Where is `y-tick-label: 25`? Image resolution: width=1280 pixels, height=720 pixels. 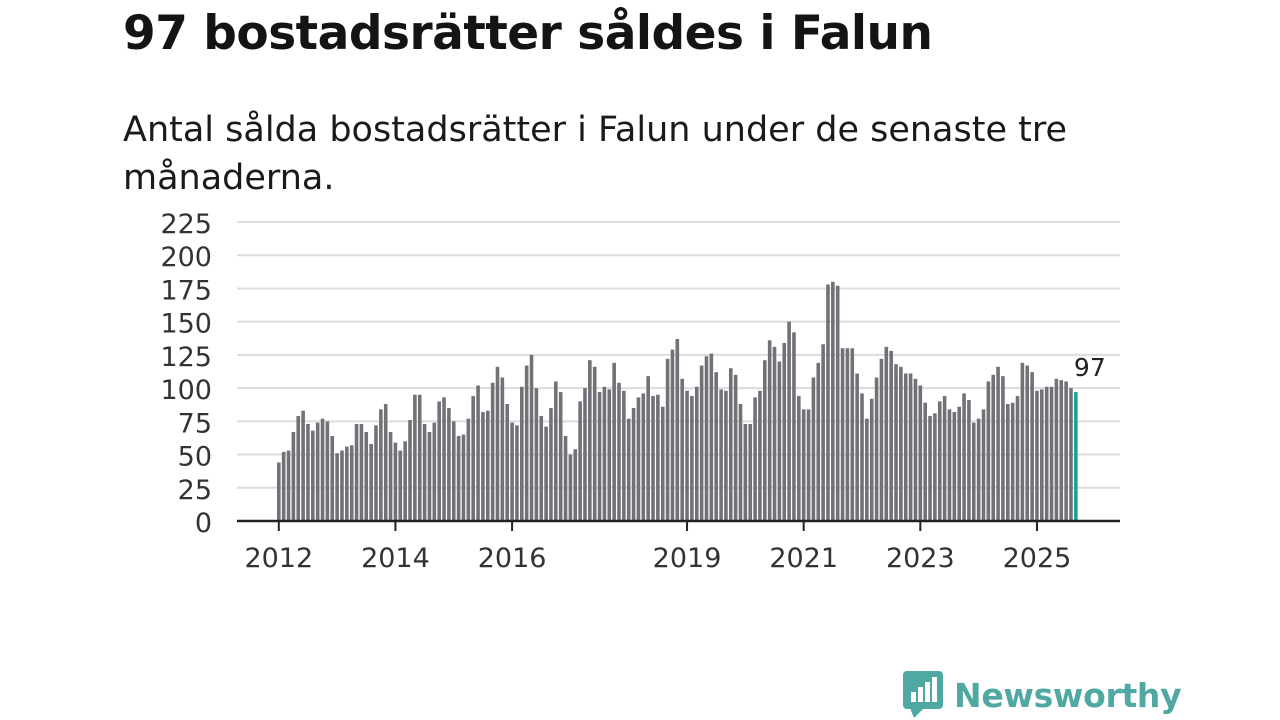 y-tick-label: 25 is located at coordinates (195, 490).